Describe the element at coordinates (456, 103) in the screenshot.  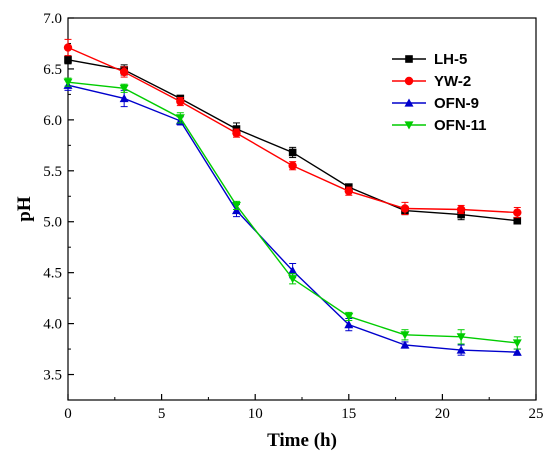
I see `legend-label: OFN-9` at that location.